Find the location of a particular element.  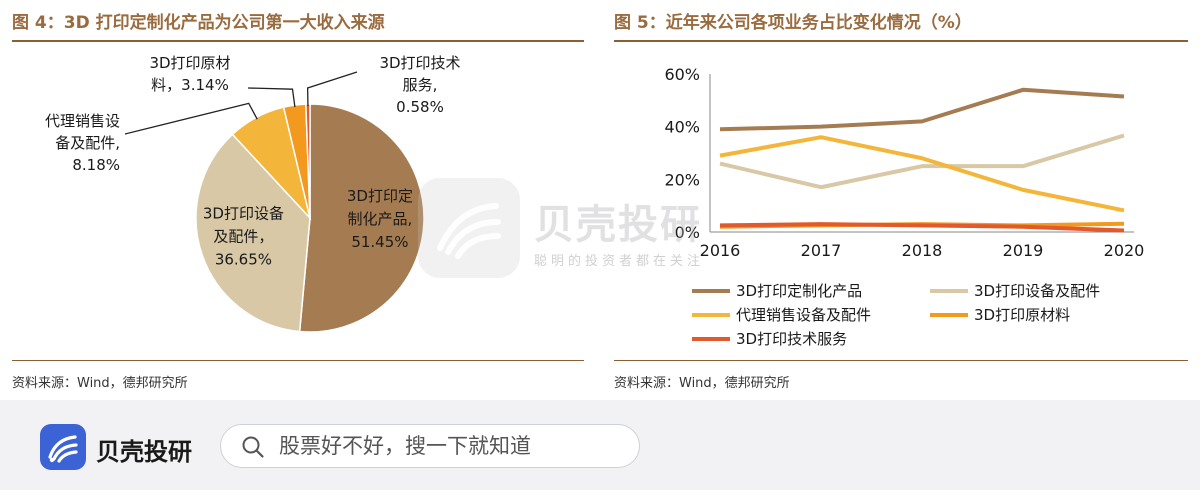

x-tick-label: 2020 is located at coordinates (1124, 250).